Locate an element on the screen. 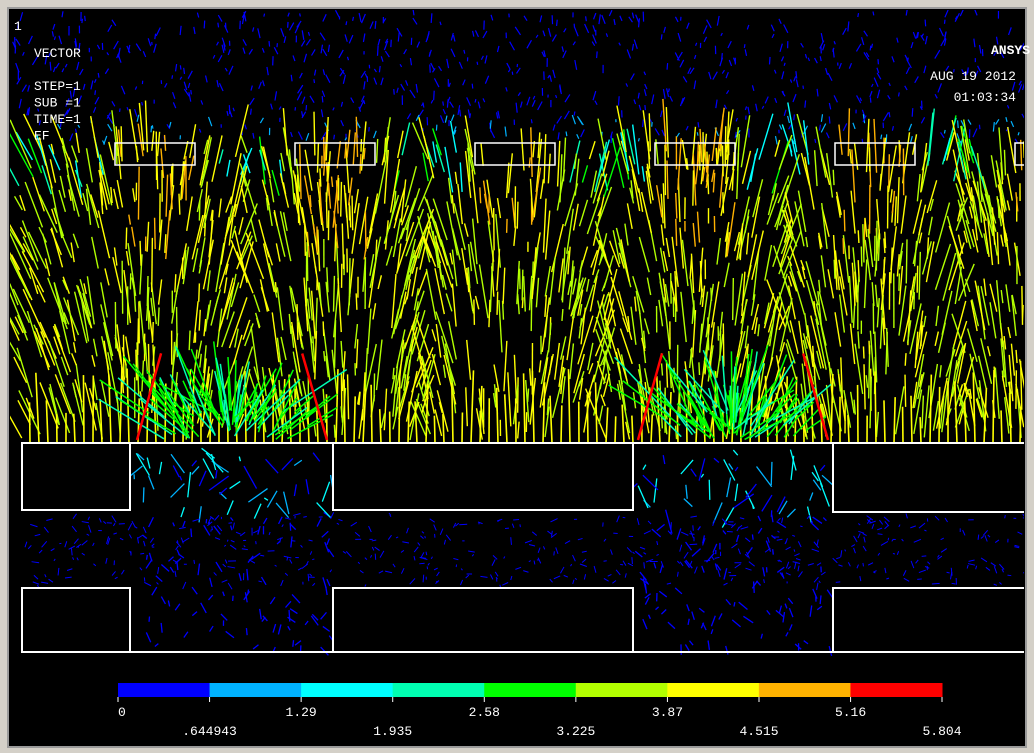  tick-label: 1.29 is located at coordinates (301, 712).